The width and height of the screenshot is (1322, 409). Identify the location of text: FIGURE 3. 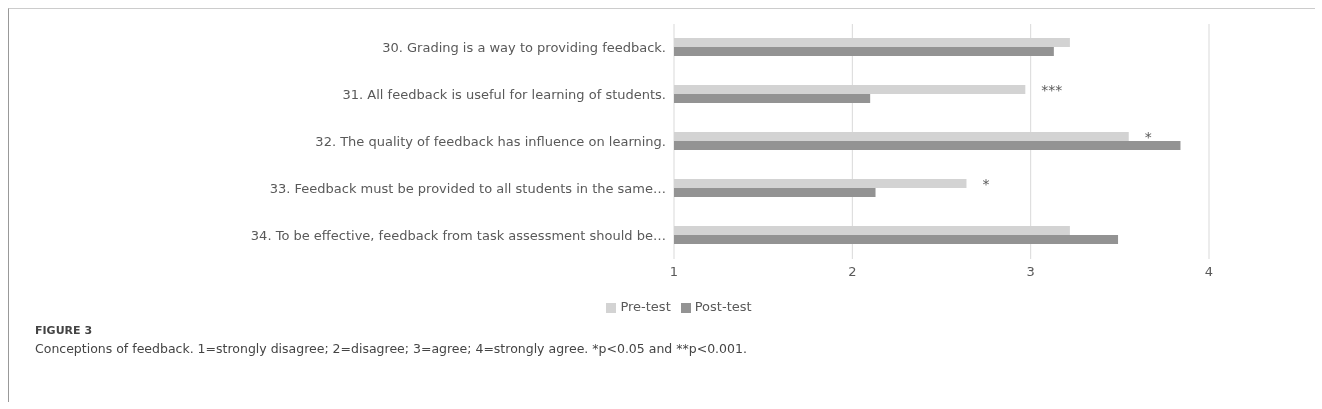
(64, 330).